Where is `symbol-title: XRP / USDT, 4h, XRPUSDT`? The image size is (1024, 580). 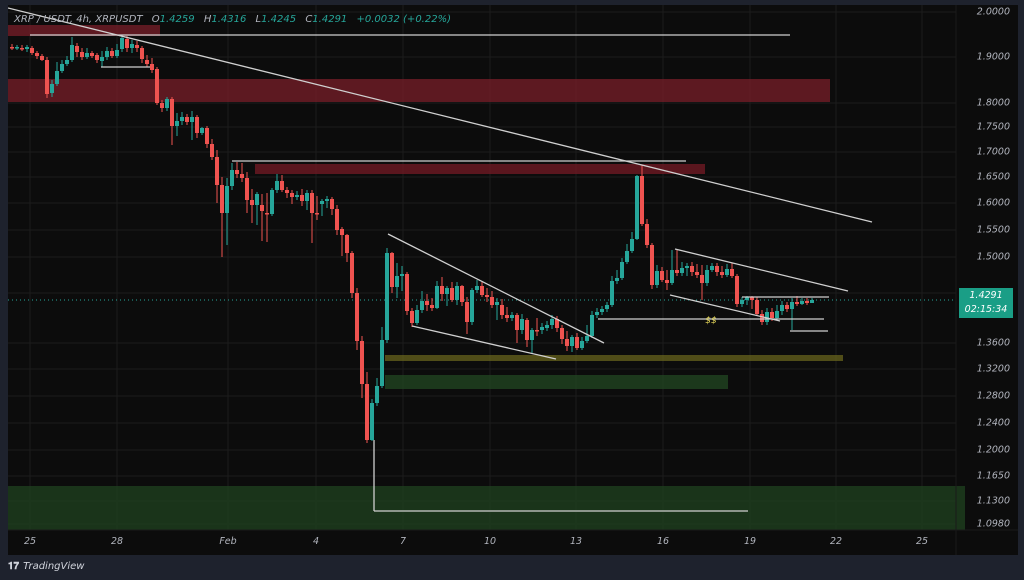 symbol-title: XRP / USDT, 4h, XRPUSDT is located at coordinates (78, 19).